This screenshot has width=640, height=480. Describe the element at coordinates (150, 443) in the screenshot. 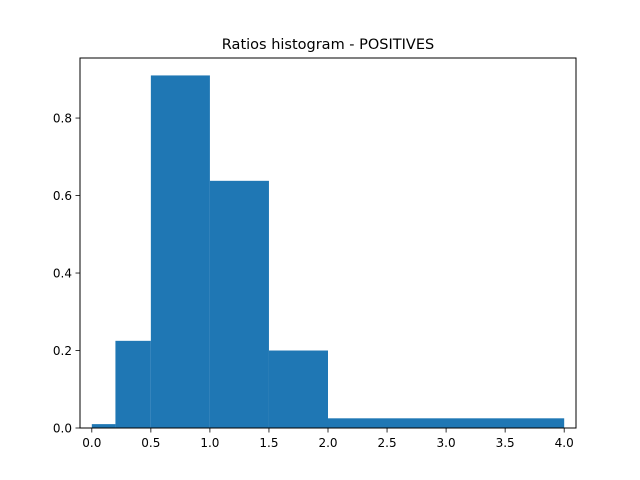

I see `x-tick-label: 0.5` at that location.